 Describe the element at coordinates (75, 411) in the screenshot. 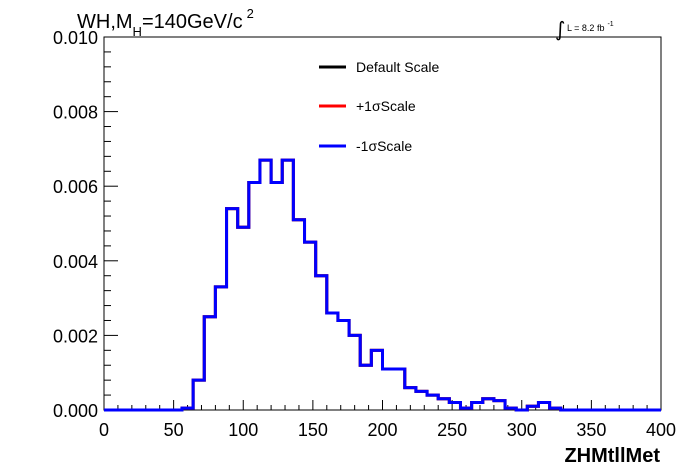

I see `y-tick-label: 0.000` at that location.